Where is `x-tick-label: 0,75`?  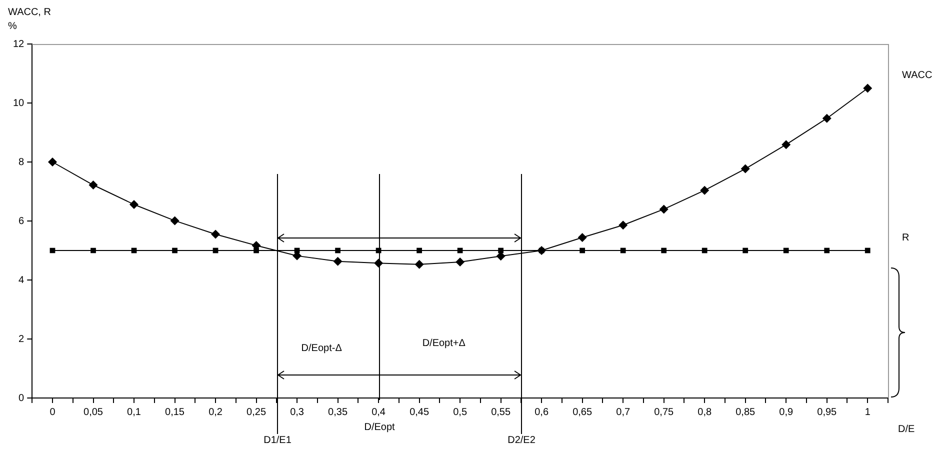
x-tick-label: 0,75 is located at coordinates (664, 412).